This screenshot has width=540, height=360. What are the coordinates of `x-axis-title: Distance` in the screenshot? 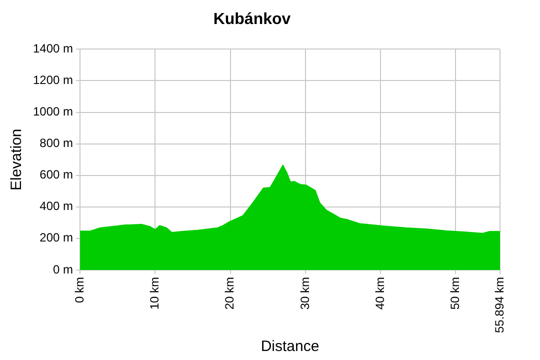 It's located at (290, 347).